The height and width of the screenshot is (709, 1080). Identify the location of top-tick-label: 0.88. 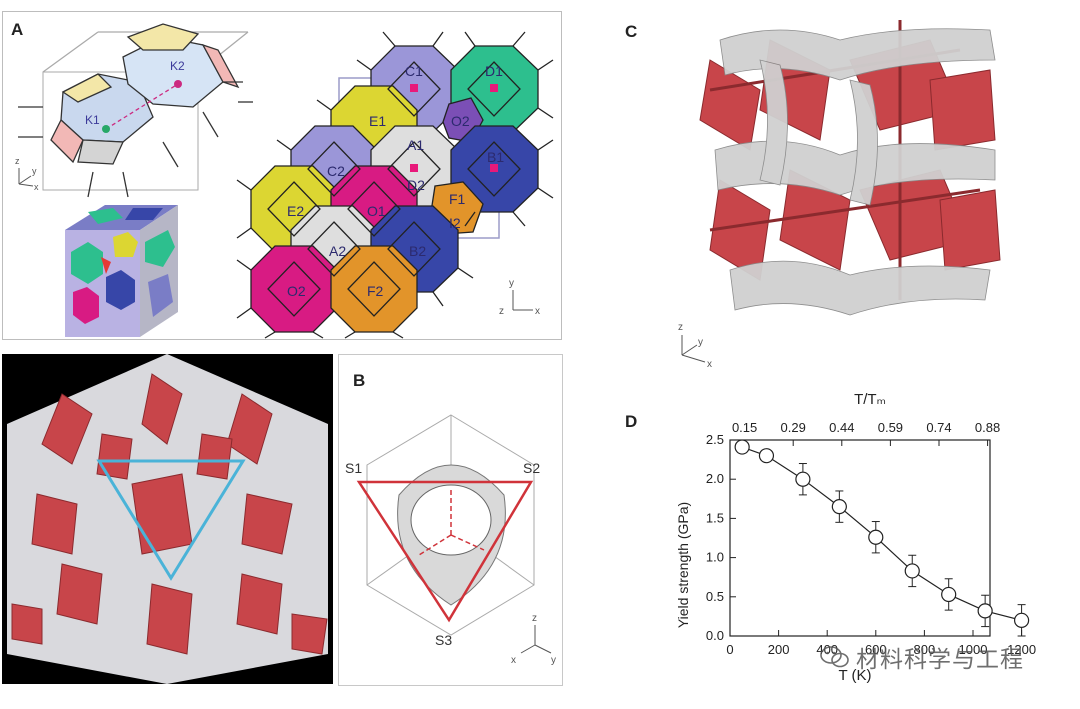
(987, 427).